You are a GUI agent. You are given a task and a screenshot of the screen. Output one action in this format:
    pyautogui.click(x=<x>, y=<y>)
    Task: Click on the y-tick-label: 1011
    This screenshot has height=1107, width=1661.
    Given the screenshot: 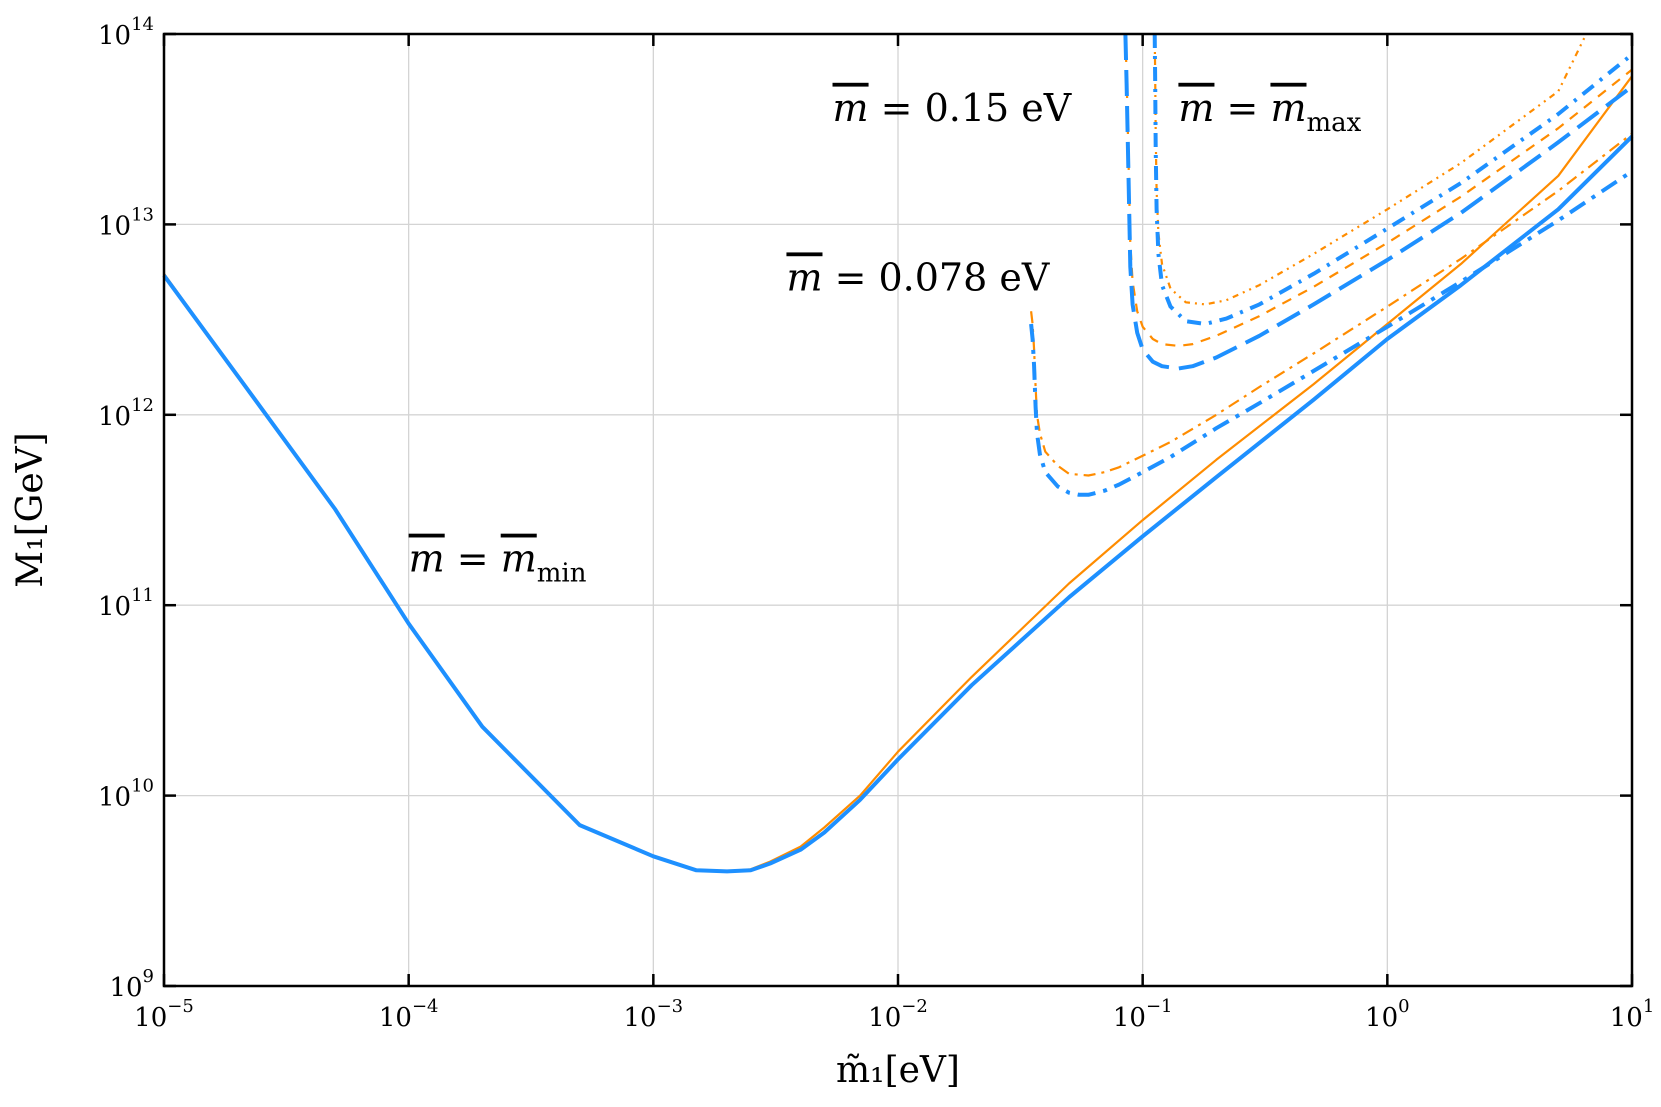 What is the action you would take?
    pyautogui.click(x=126, y=603)
    